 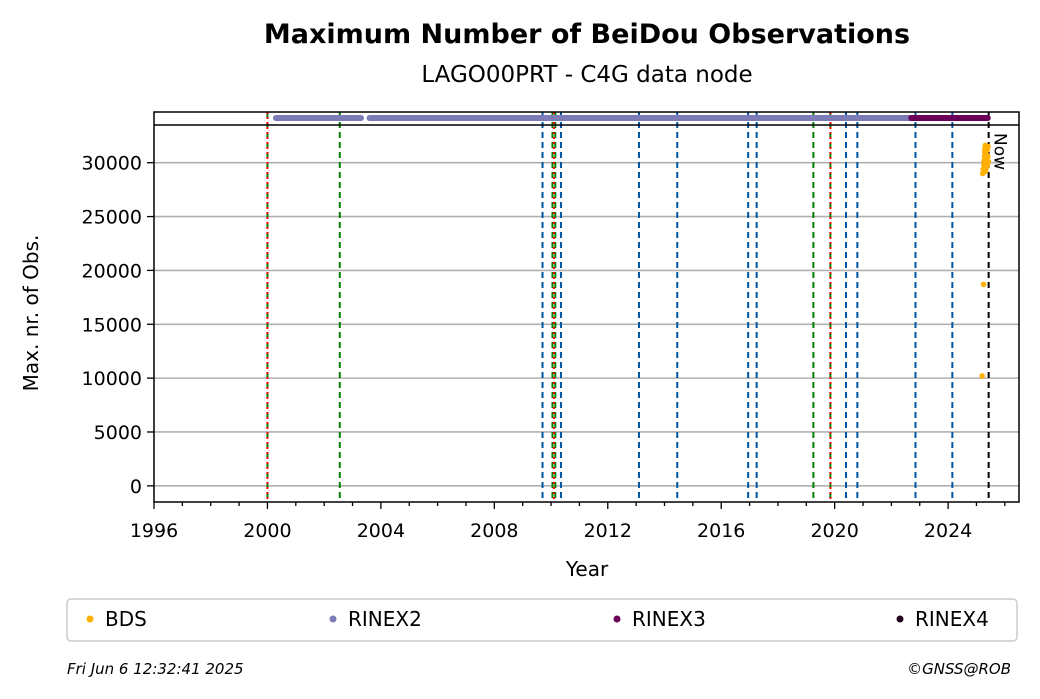 I want to click on chart-title: Maximum Number of BeiDou Observations, so click(x=587, y=34).